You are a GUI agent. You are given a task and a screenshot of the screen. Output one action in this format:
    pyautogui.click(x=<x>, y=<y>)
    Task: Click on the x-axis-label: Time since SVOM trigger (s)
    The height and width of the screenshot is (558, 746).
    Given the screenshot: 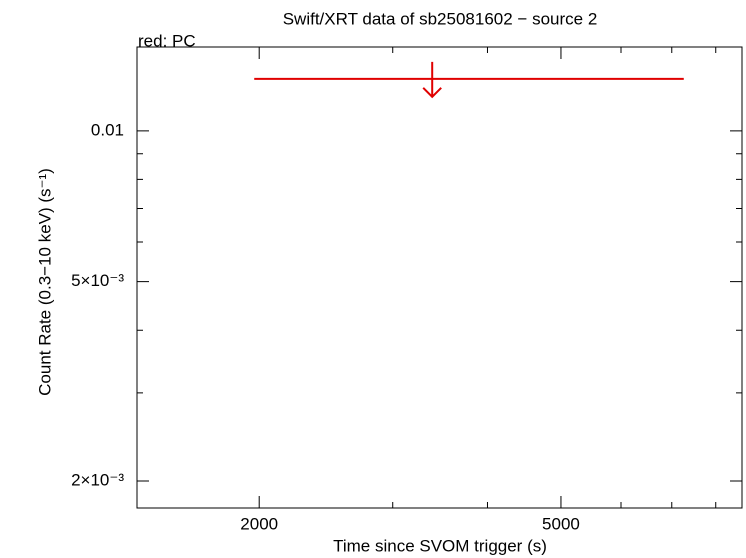 What is the action you would take?
    pyautogui.click(x=440, y=545)
    